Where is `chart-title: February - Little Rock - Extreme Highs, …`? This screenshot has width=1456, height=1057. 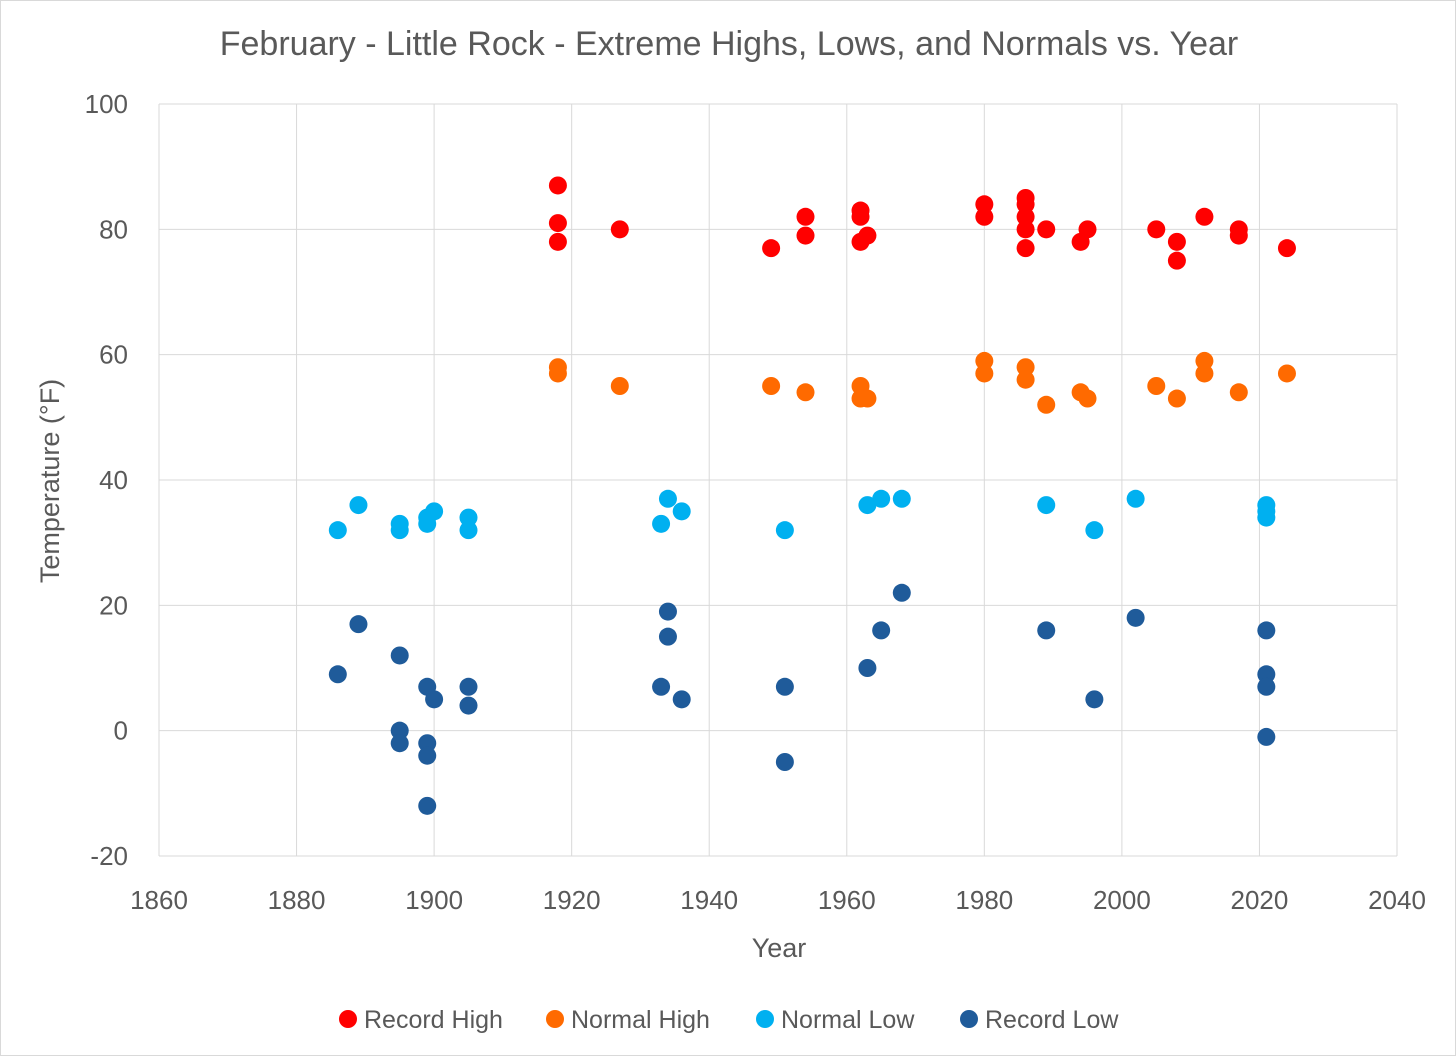 chart-title: February - Little Rock - Extreme Highs, … is located at coordinates (729, 44).